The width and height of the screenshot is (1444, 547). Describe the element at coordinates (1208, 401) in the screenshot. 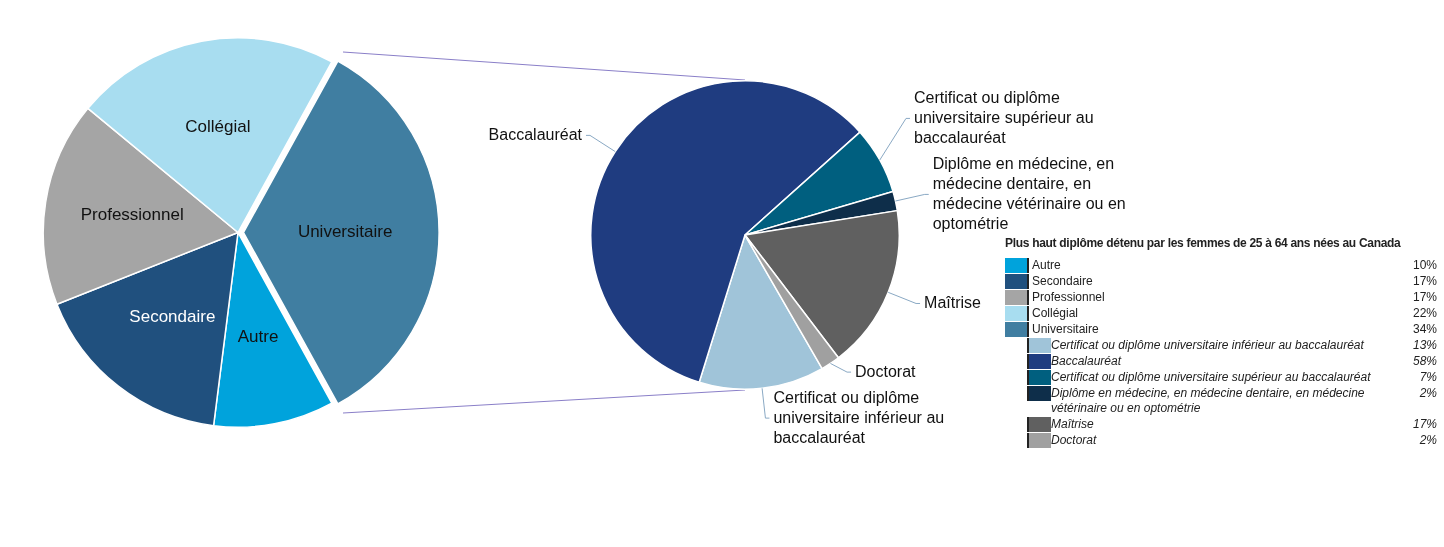

I see `legend-label: Diplôme en médecine, en médecine dentaire, en médecine vétérinaire ou en optométrie` at that location.